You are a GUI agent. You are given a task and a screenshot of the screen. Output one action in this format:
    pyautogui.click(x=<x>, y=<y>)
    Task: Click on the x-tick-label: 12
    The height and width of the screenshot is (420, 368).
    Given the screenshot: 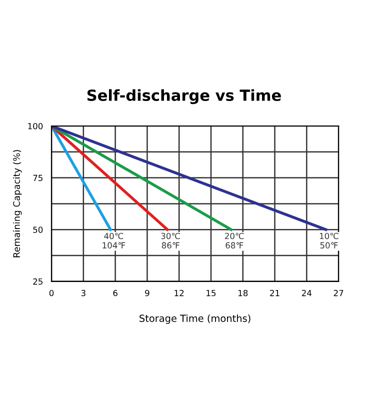 What is the action you would take?
    pyautogui.click(x=179, y=293)
    